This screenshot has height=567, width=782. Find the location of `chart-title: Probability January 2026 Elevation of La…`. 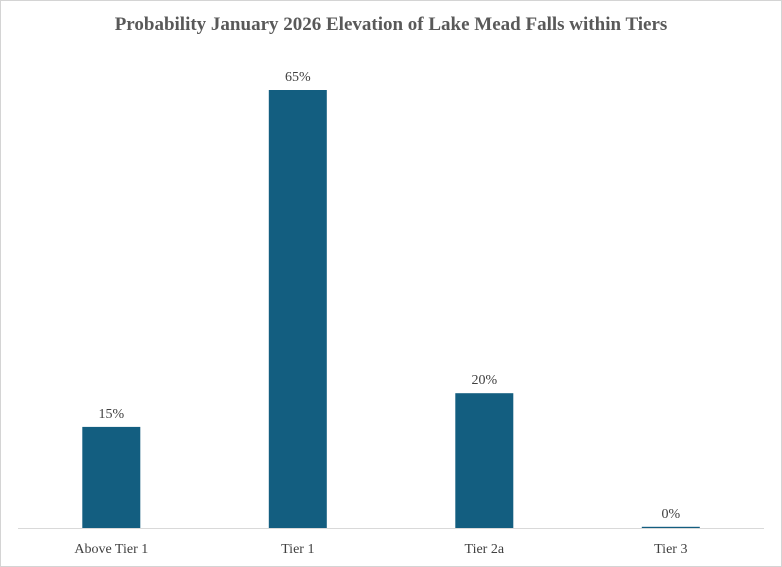

chart-title: Probability January 2026 Elevation of La… is located at coordinates (391, 24).